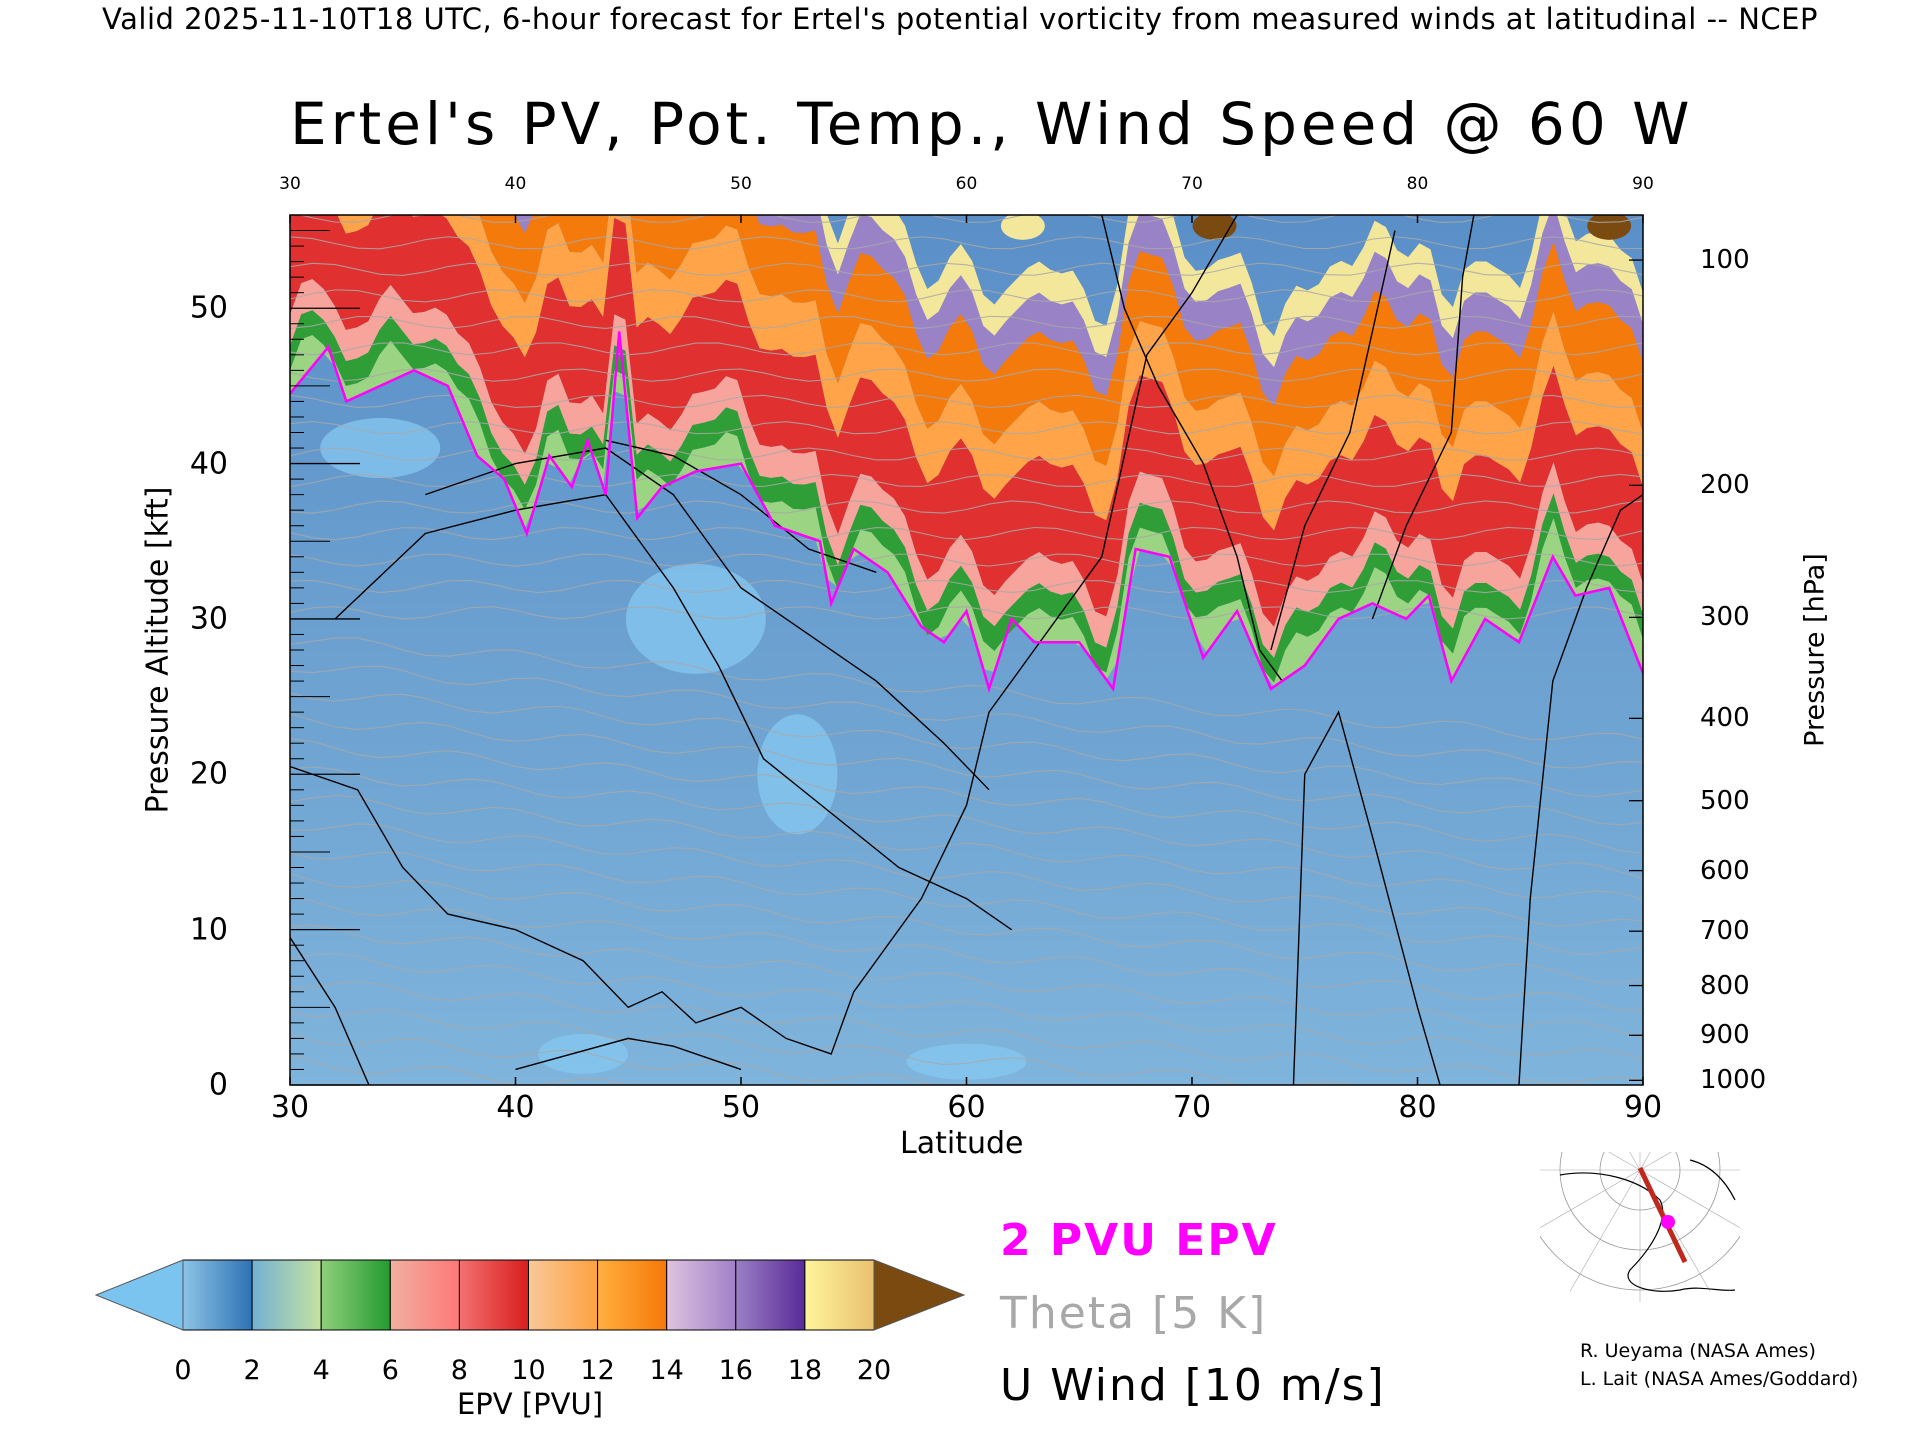 The image size is (1920, 1440). What do you see at coordinates (1668, 1222) in the screenshot?
I see `map-location-dot` at bounding box center [1668, 1222].